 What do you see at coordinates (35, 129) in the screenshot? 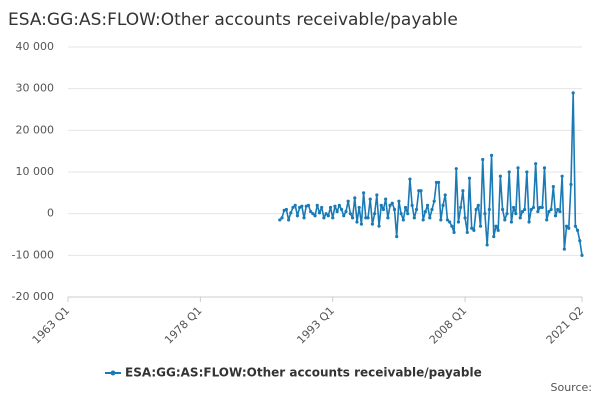
I see `y-tick-label: 20 000` at bounding box center [35, 129].